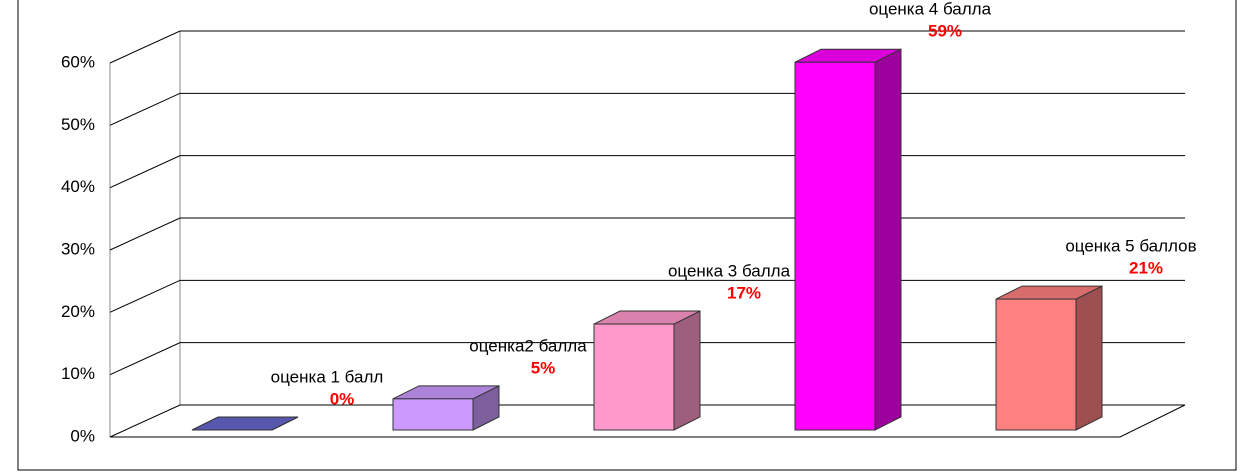  Describe the element at coordinates (78, 311) in the screenshot. I see `y-tick-label: 20%` at that location.